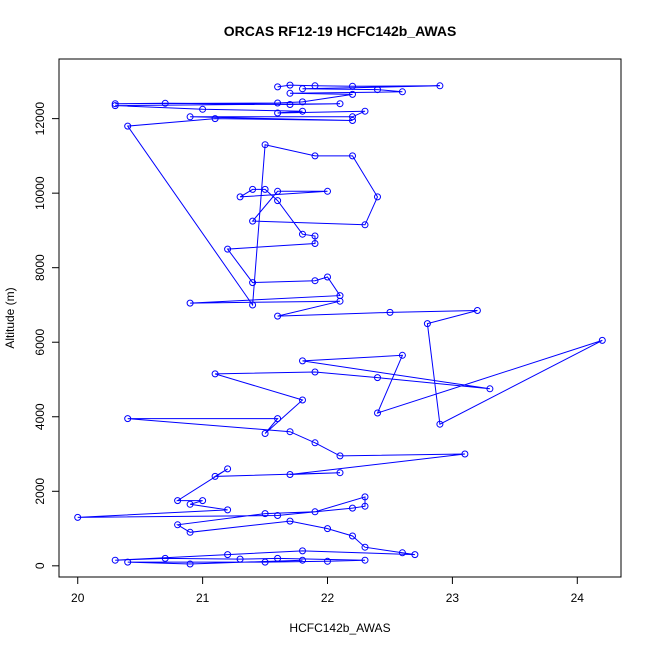 The height and width of the screenshot is (650, 650). What do you see at coordinates (78, 598) in the screenshot?
I see `x-tick-label: 20` at bounding box center [78, 598].